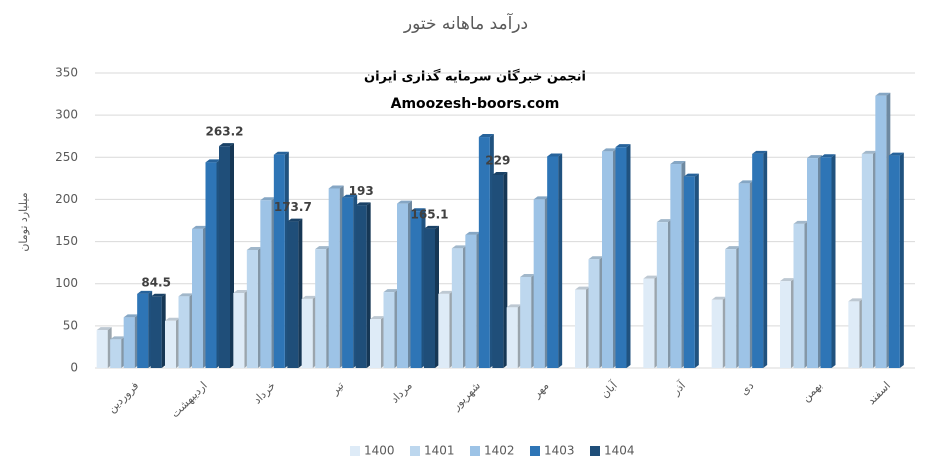  Describe the element at coordinates (66, 73) in the screenshot. I see `y-tick-label: 350` at that location.